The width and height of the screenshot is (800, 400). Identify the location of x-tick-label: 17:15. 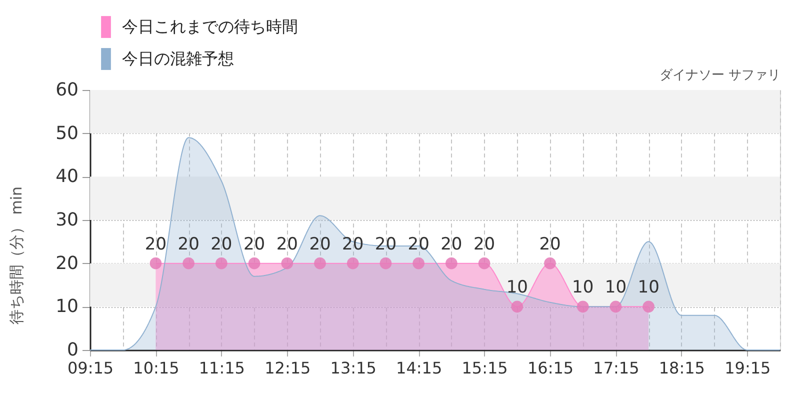
(616, 368).